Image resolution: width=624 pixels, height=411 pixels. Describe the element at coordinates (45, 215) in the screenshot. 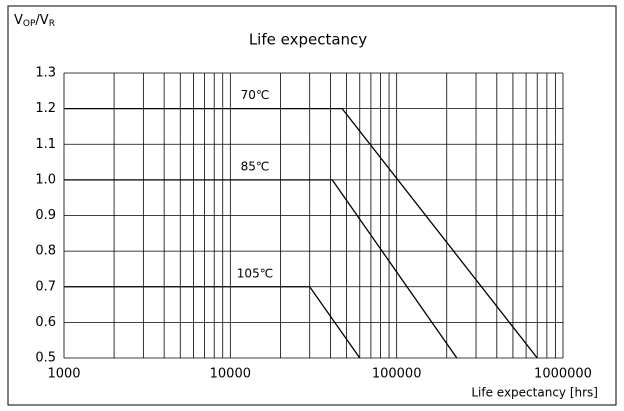

I see `y-tick-label: 0.9` at that location.